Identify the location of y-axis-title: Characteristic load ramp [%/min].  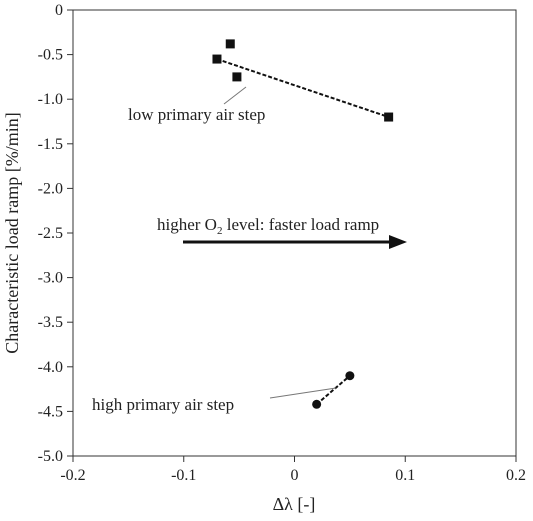
(12, 232).